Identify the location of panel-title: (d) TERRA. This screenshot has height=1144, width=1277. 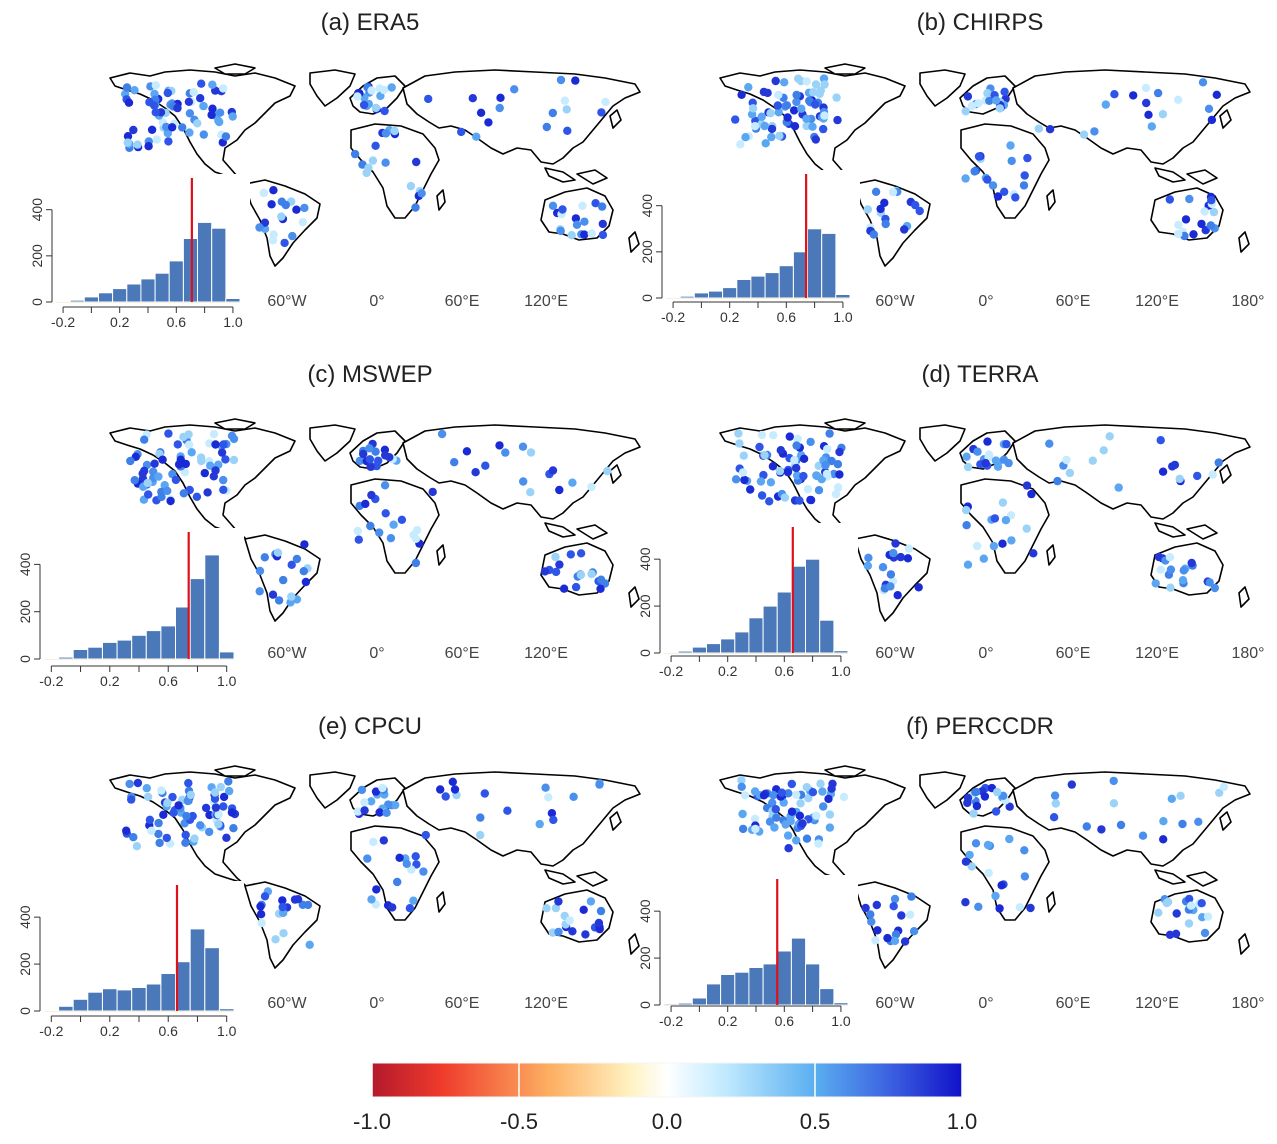
(980, 374).